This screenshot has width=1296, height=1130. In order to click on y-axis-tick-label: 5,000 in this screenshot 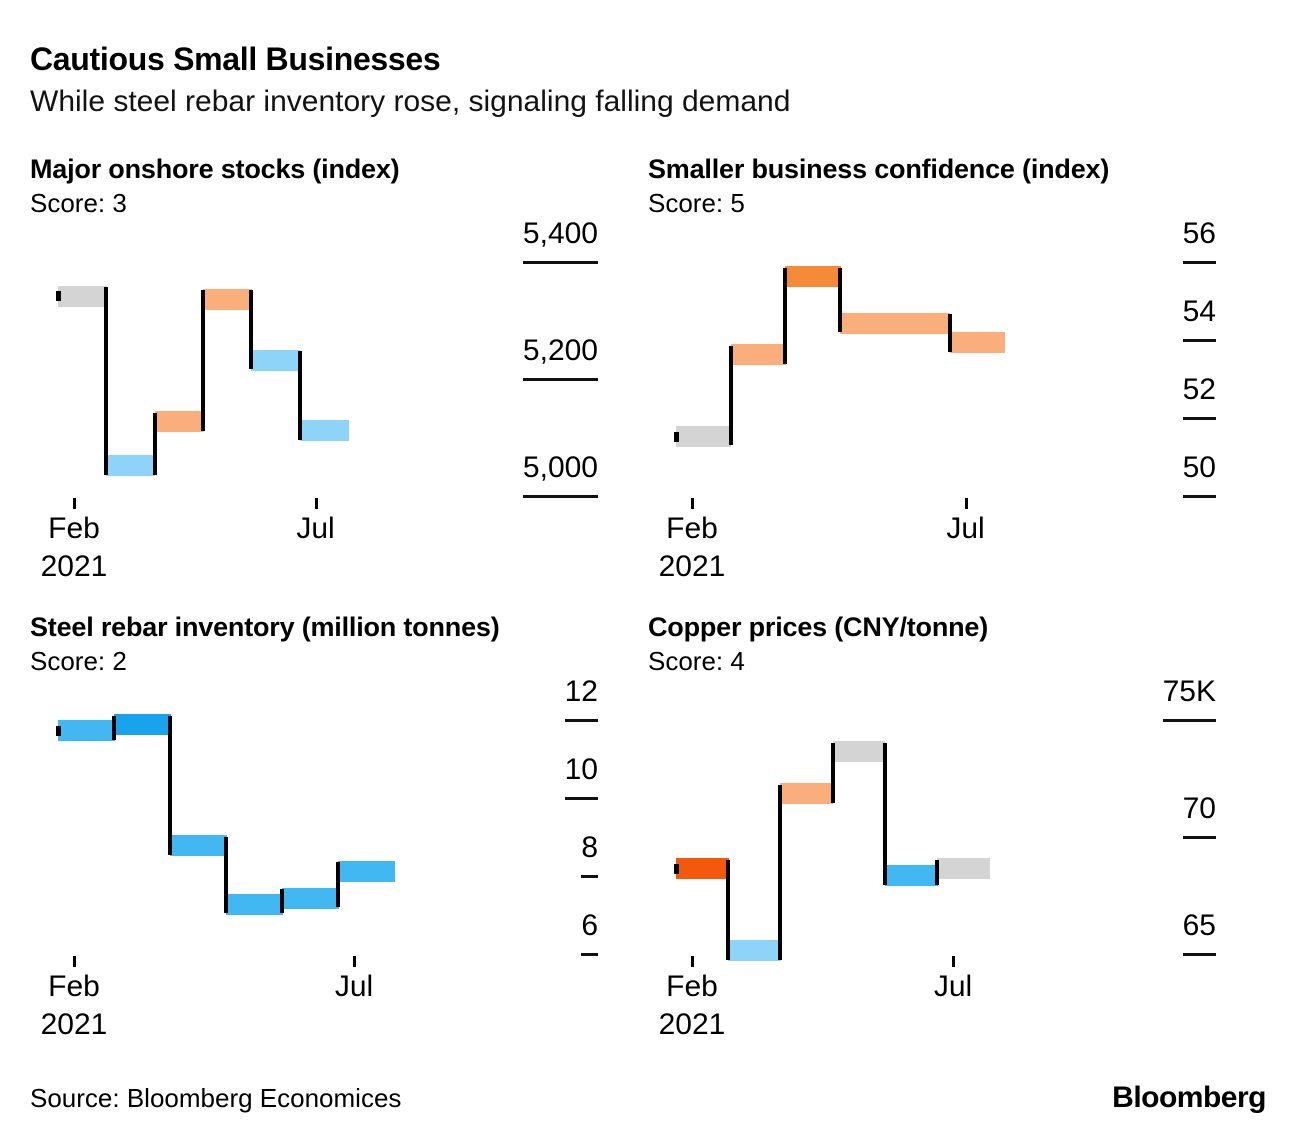, I will do `click(560, 474)`.